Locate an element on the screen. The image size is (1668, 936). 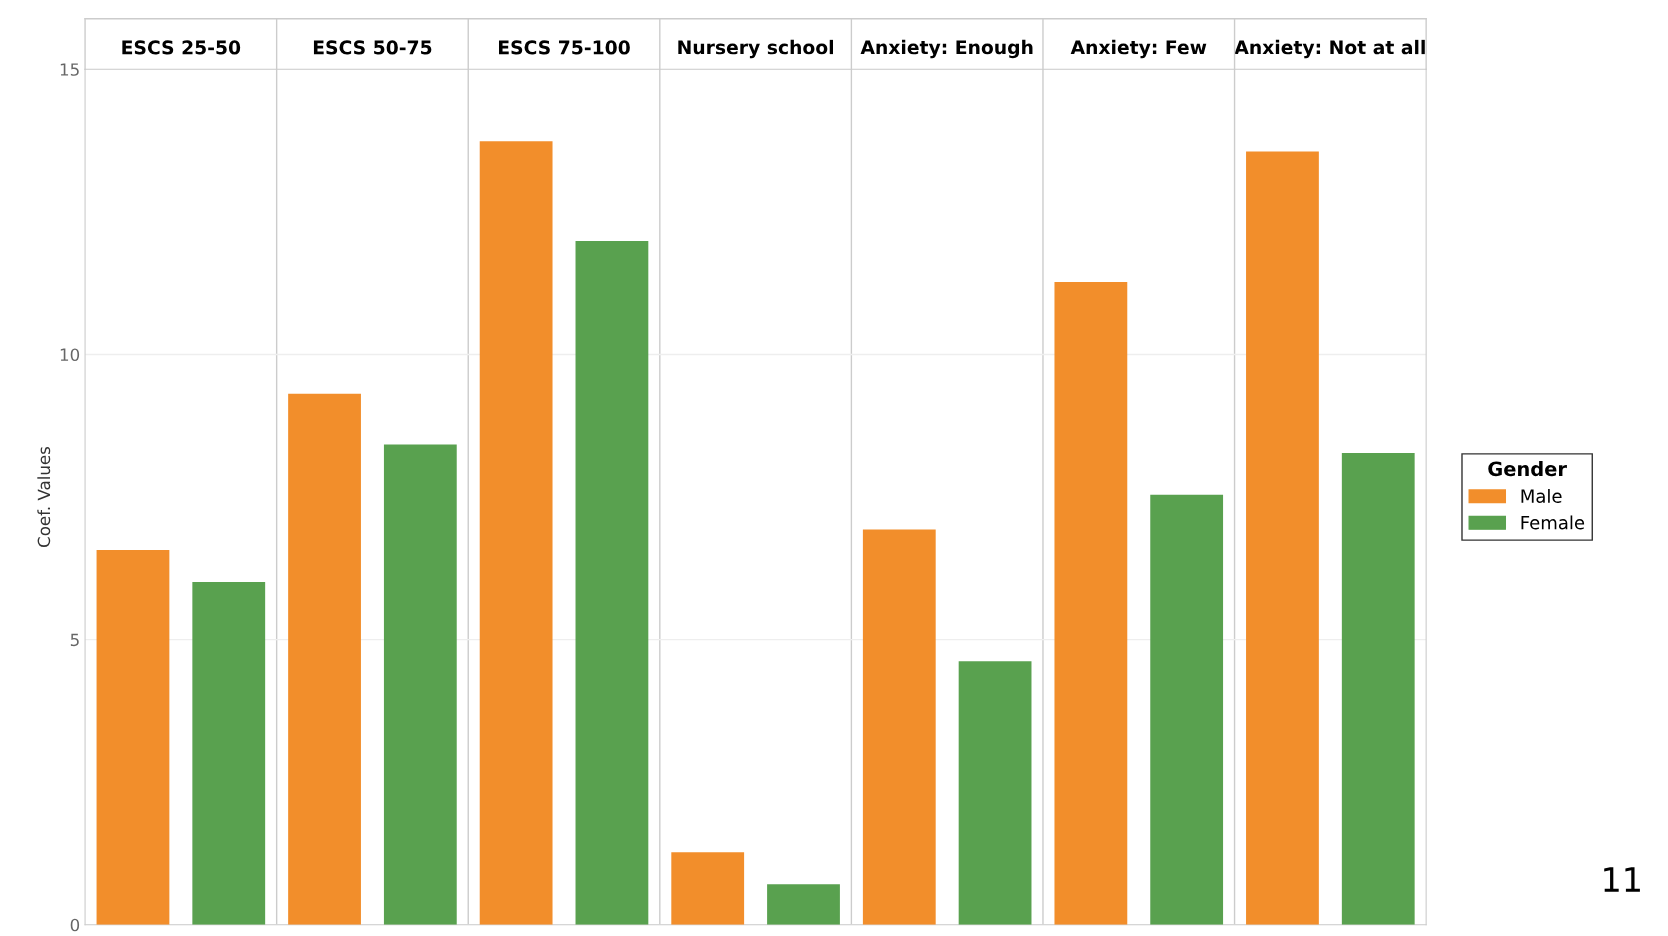
x-tick-label: Anxiety: Few is located at coordinates (1138, 49).